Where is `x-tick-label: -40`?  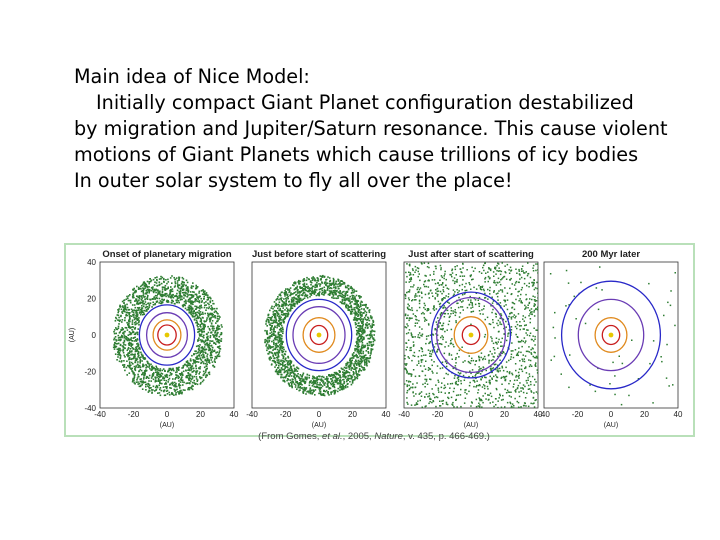 x-tick-label: -40 is located at coordinates (252, 414).